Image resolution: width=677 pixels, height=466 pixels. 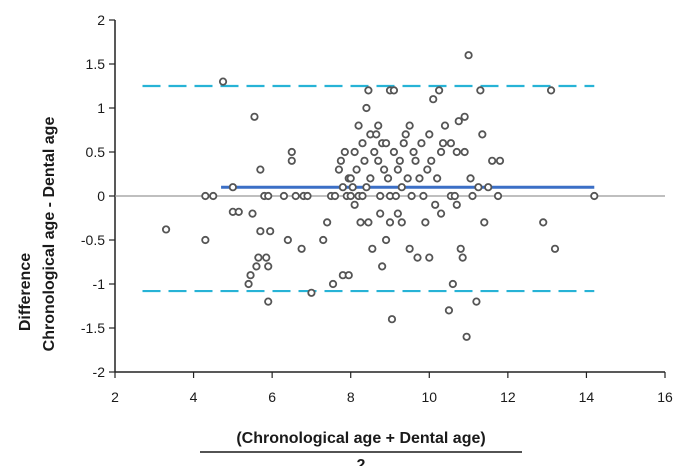 What do you see at coordinates (587, 397) in the screenshot?
I see `x-tick-label: 14` at bounding box center [587, 397].